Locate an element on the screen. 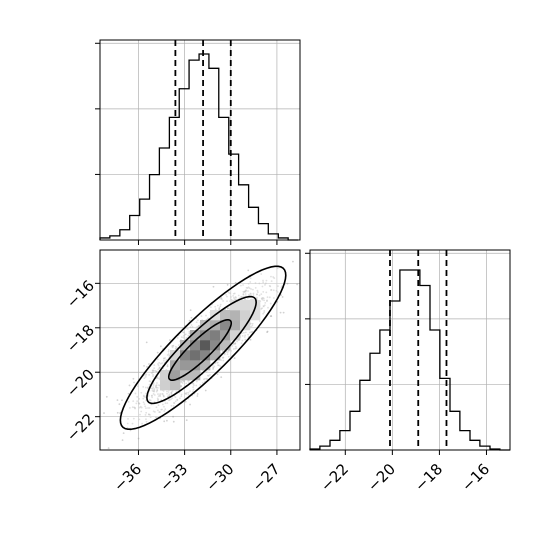 The width and height of the screenshot is (550, 550). y-marginal-frame is located at coordinates (410, 350).